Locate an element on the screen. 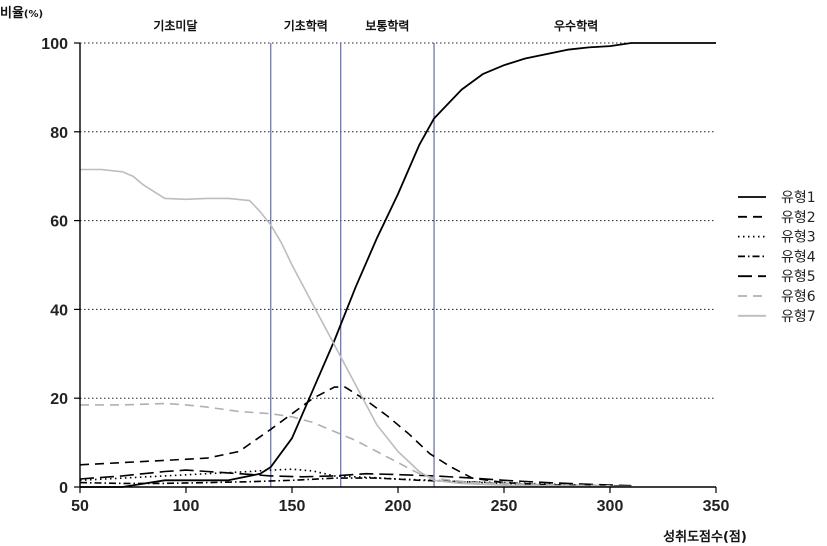 Image resolution: width=827 pixels, height=546 pixels. legend-label-5: 유형5 is located at coordinates (798, 277).